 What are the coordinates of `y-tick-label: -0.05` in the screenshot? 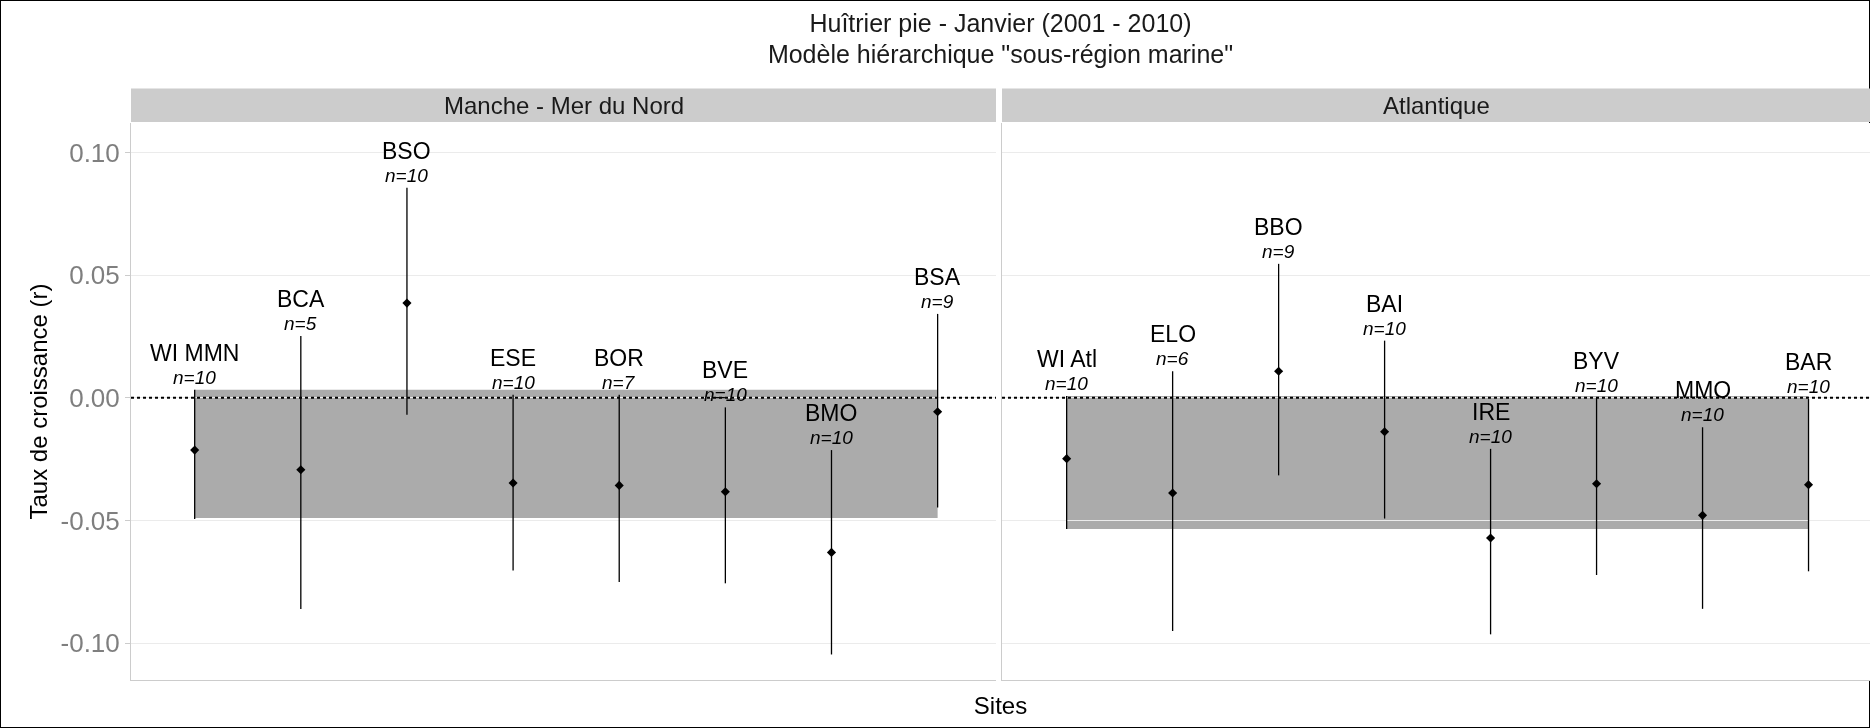 It's located at (90, 520).